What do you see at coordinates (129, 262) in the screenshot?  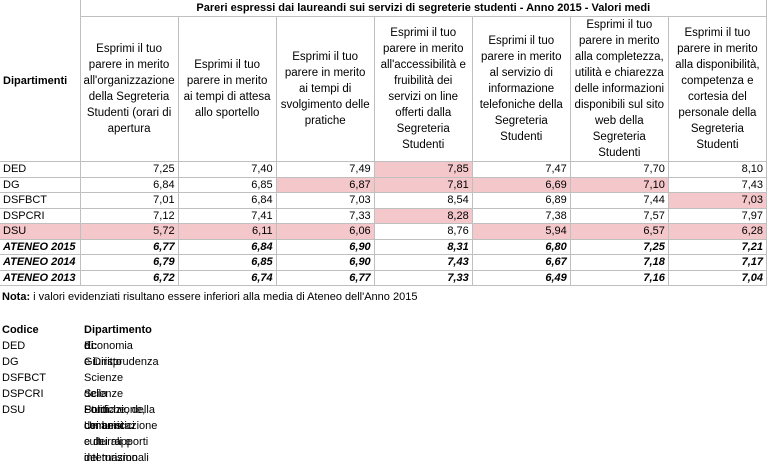 I see `cell: 6,79` at bounding box center [129, 262].